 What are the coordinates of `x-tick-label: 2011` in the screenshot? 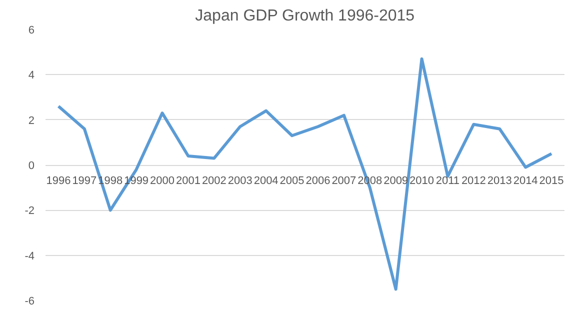 It's located at (448, 181).